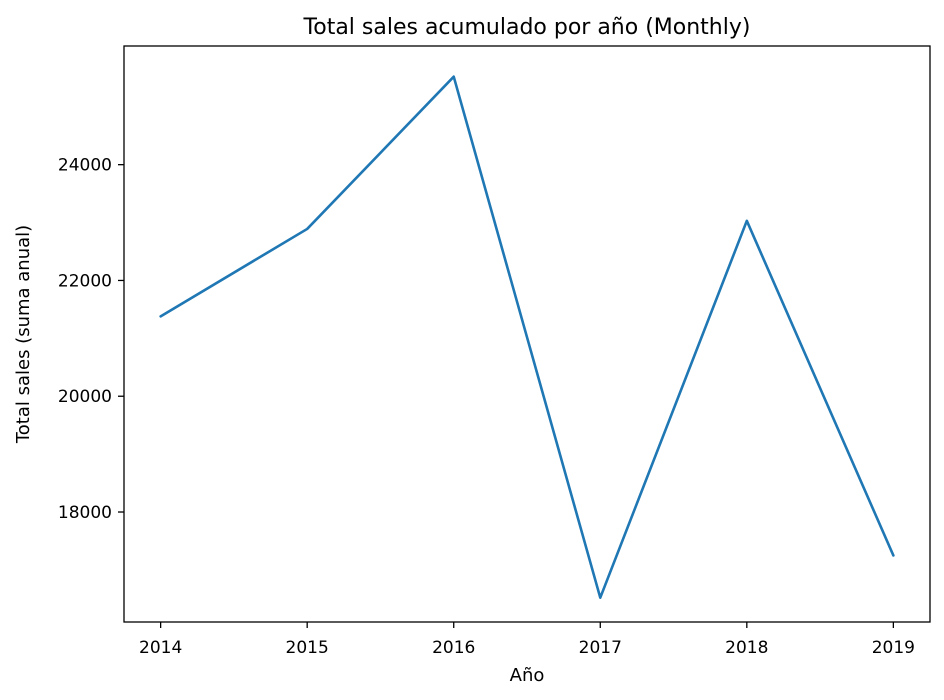 The width and height of the screenshot is (944, 700). I want to click on y-tick-label: 18000, so click(85, 513).